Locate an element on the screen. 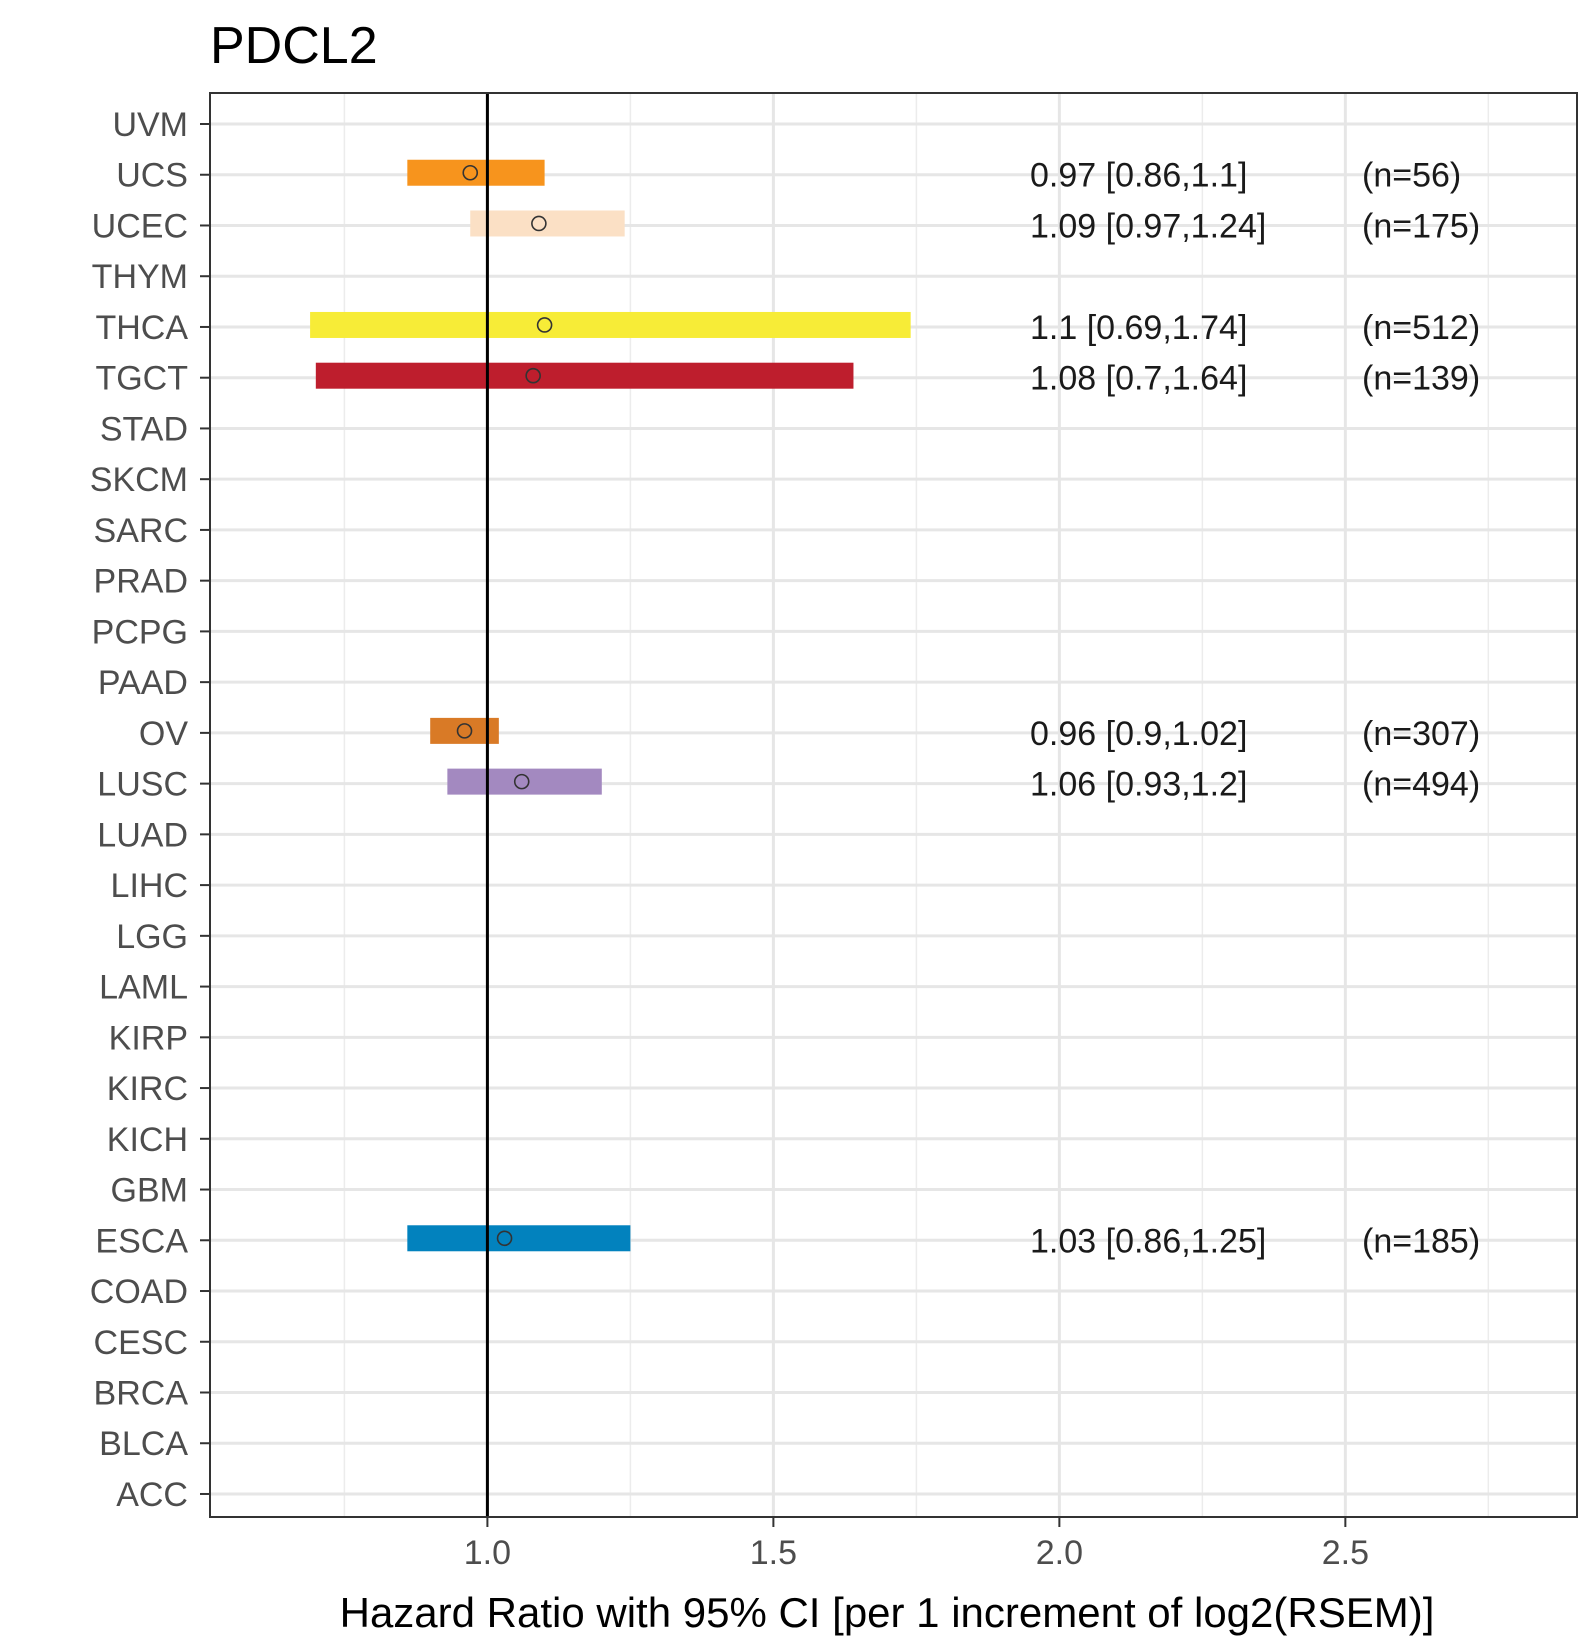 The width and height of the screenshot is (1590, 1650). y-tick-label-kirc: KIRC is located at coordinates (147, 1089).